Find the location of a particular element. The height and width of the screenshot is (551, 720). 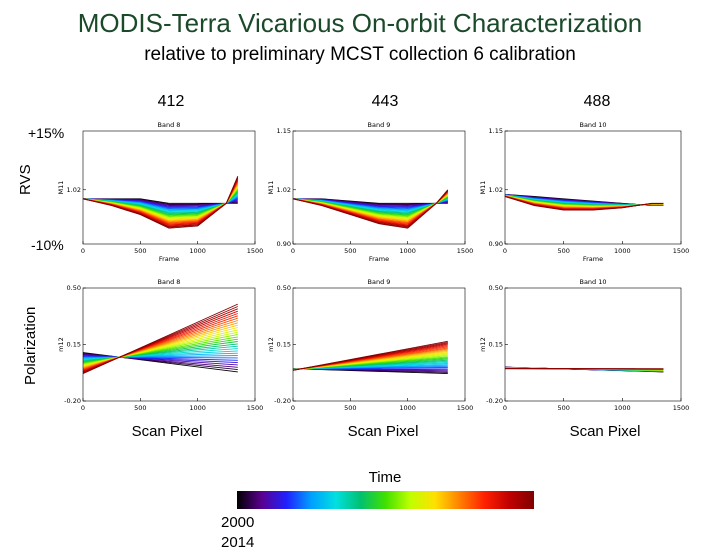

rvs-band10-xtick-label-1500: 1500 is located at coordinates (681, 251).